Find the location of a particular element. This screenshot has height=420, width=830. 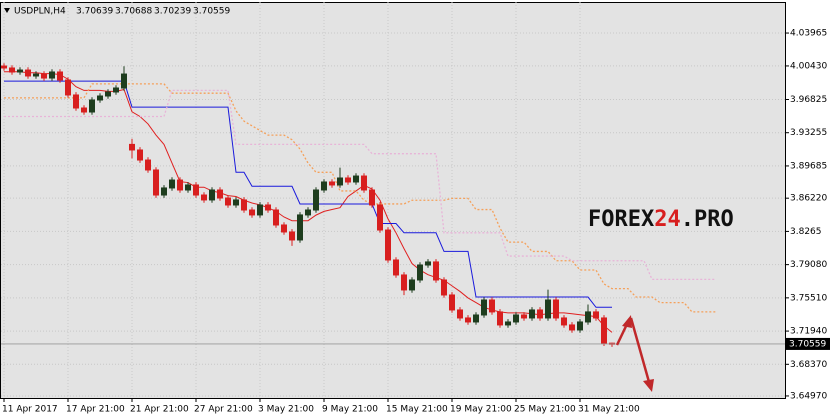

x-tick-label: 31 May 21:00 is located at coordinates (609, 410).